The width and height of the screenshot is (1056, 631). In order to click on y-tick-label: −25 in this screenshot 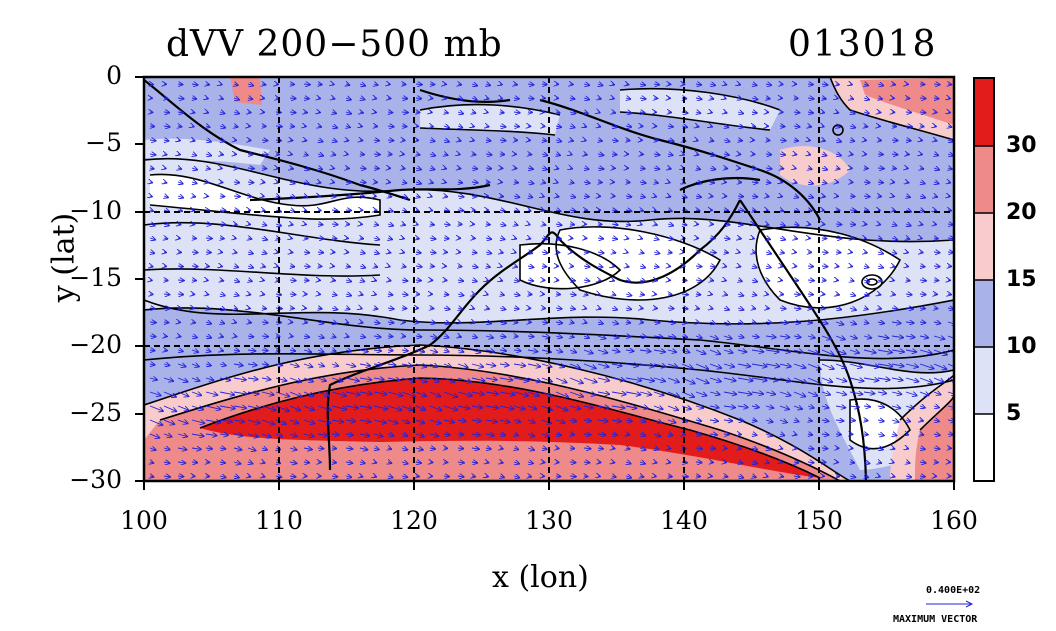, I will do `click(95, 412)`.